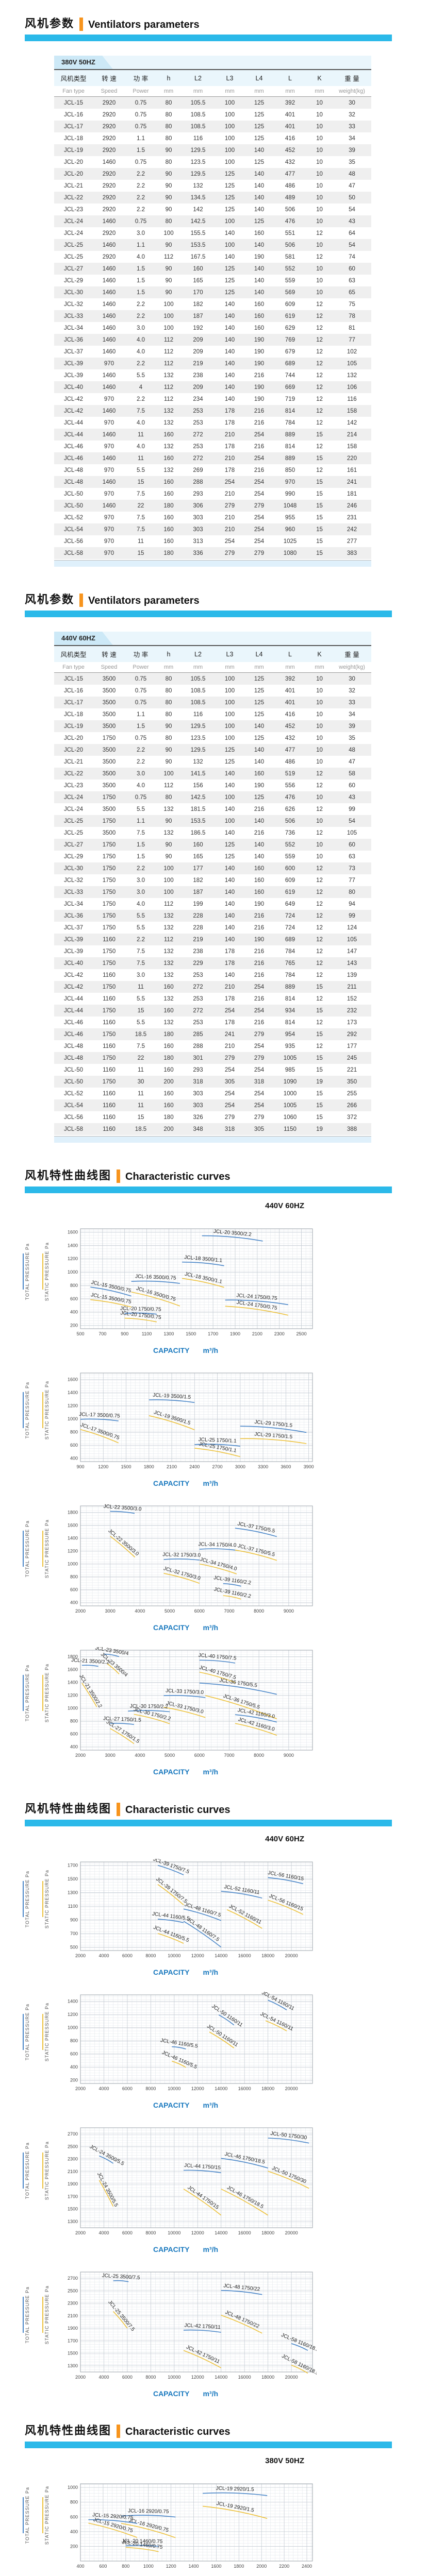 The width and height of the screenshot is (428, 2576). I want to click on cell: 1750, so click(109, 880).